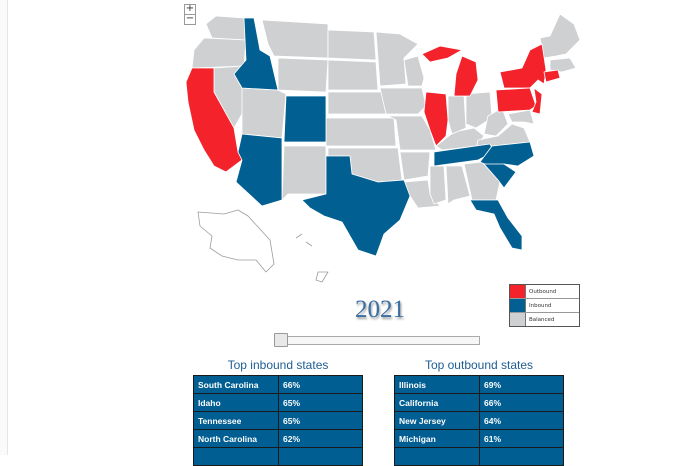  Describe the element at coordinates (236, 438) in the screenshot. I see `inbound-state-cell: North Carolina` at that location.